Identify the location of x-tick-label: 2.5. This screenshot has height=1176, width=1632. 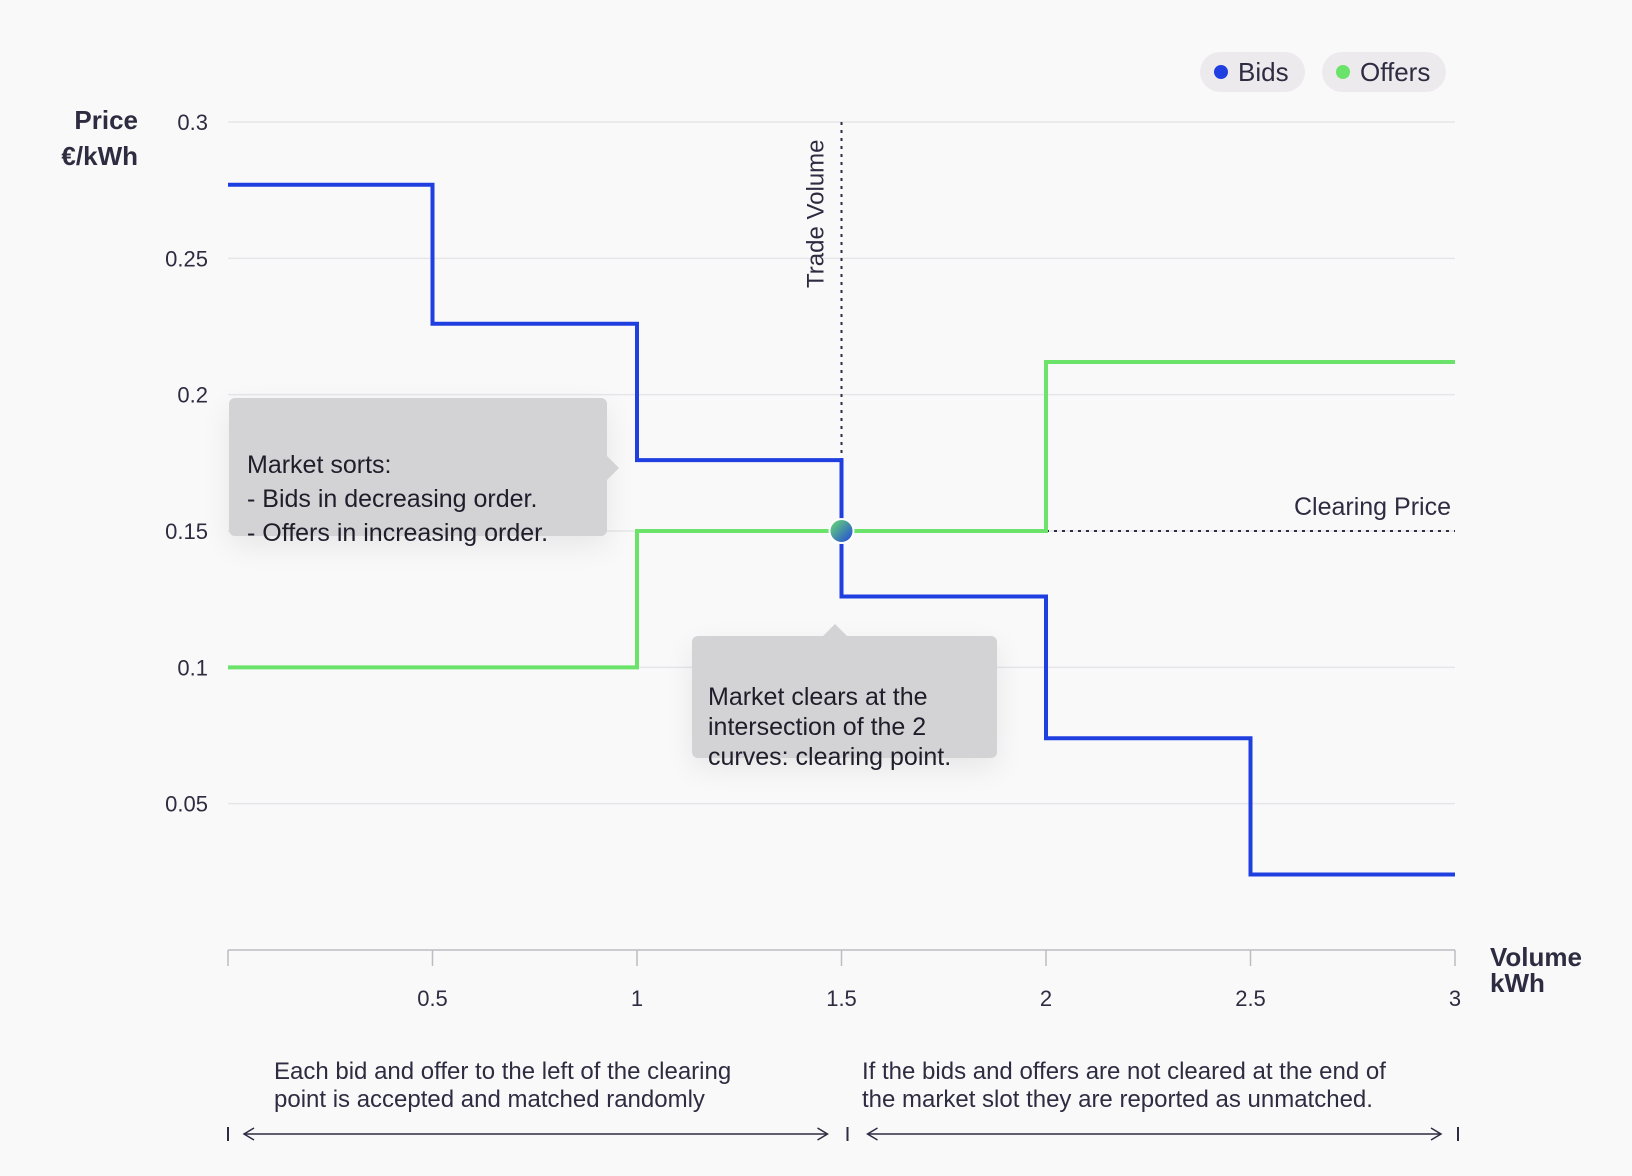
(1250, 998).